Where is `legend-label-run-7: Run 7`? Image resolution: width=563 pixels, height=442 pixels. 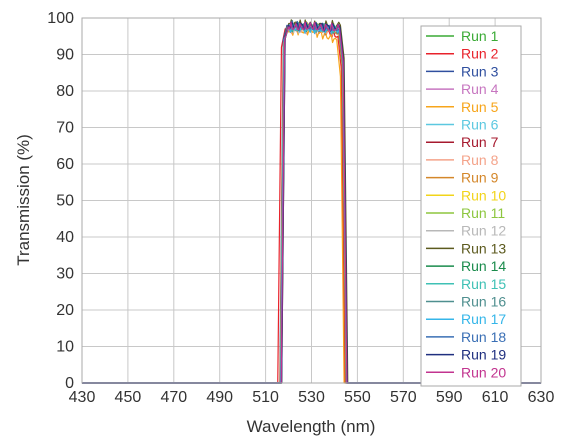 legend-label-run-7: Run 7 is located at coordinates (480, 142).